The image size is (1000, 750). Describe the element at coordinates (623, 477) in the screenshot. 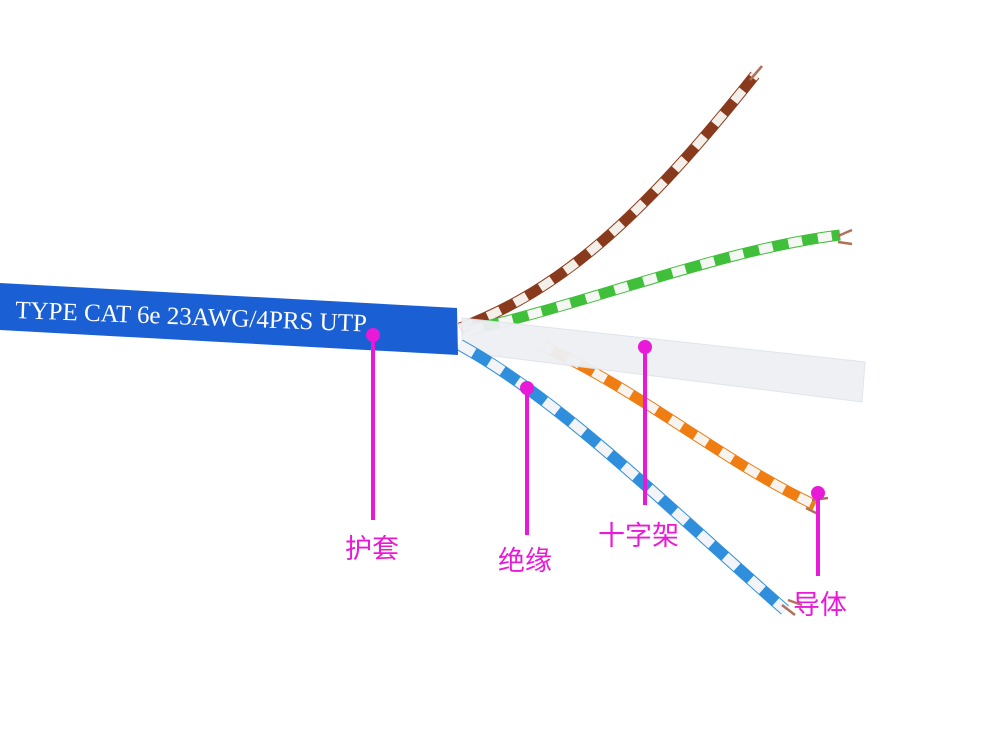

I see `blue-twisted-pair` at that location.